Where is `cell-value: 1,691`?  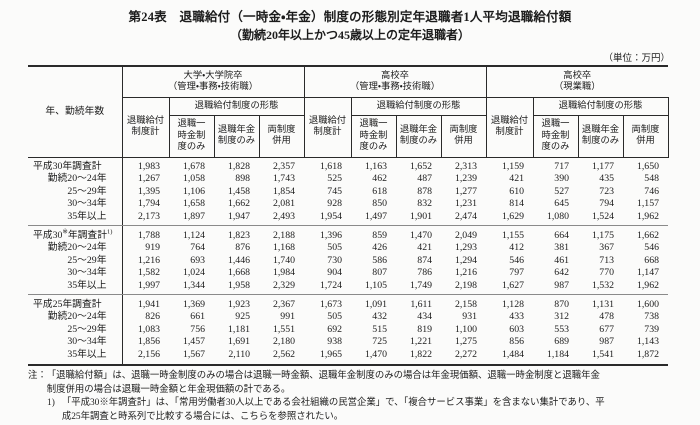
cell-value: 1,691 is located at coordinates (238, 342).